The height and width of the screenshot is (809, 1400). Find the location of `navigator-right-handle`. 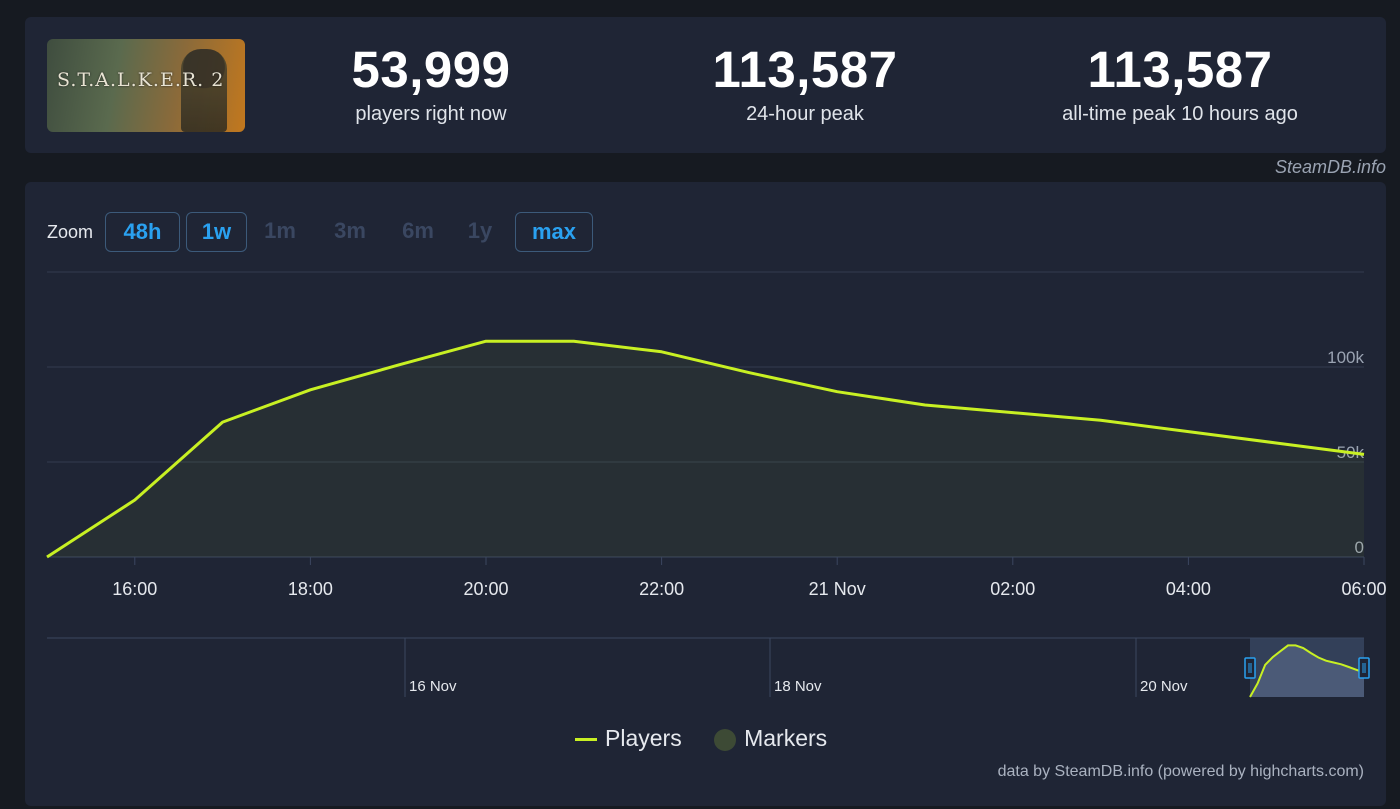

navigator-right-handle is located at coordinates (1364, 668).